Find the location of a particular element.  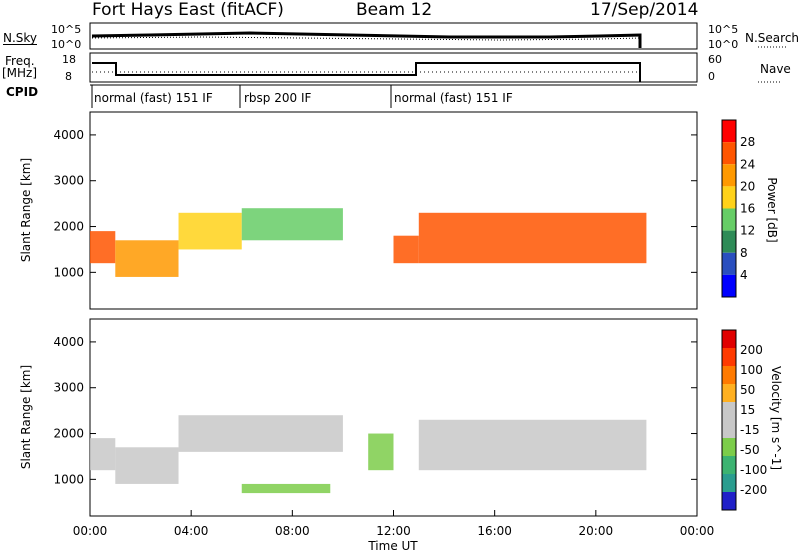

power-colorbar-tick: 12 is located at coordinates (747, 231).